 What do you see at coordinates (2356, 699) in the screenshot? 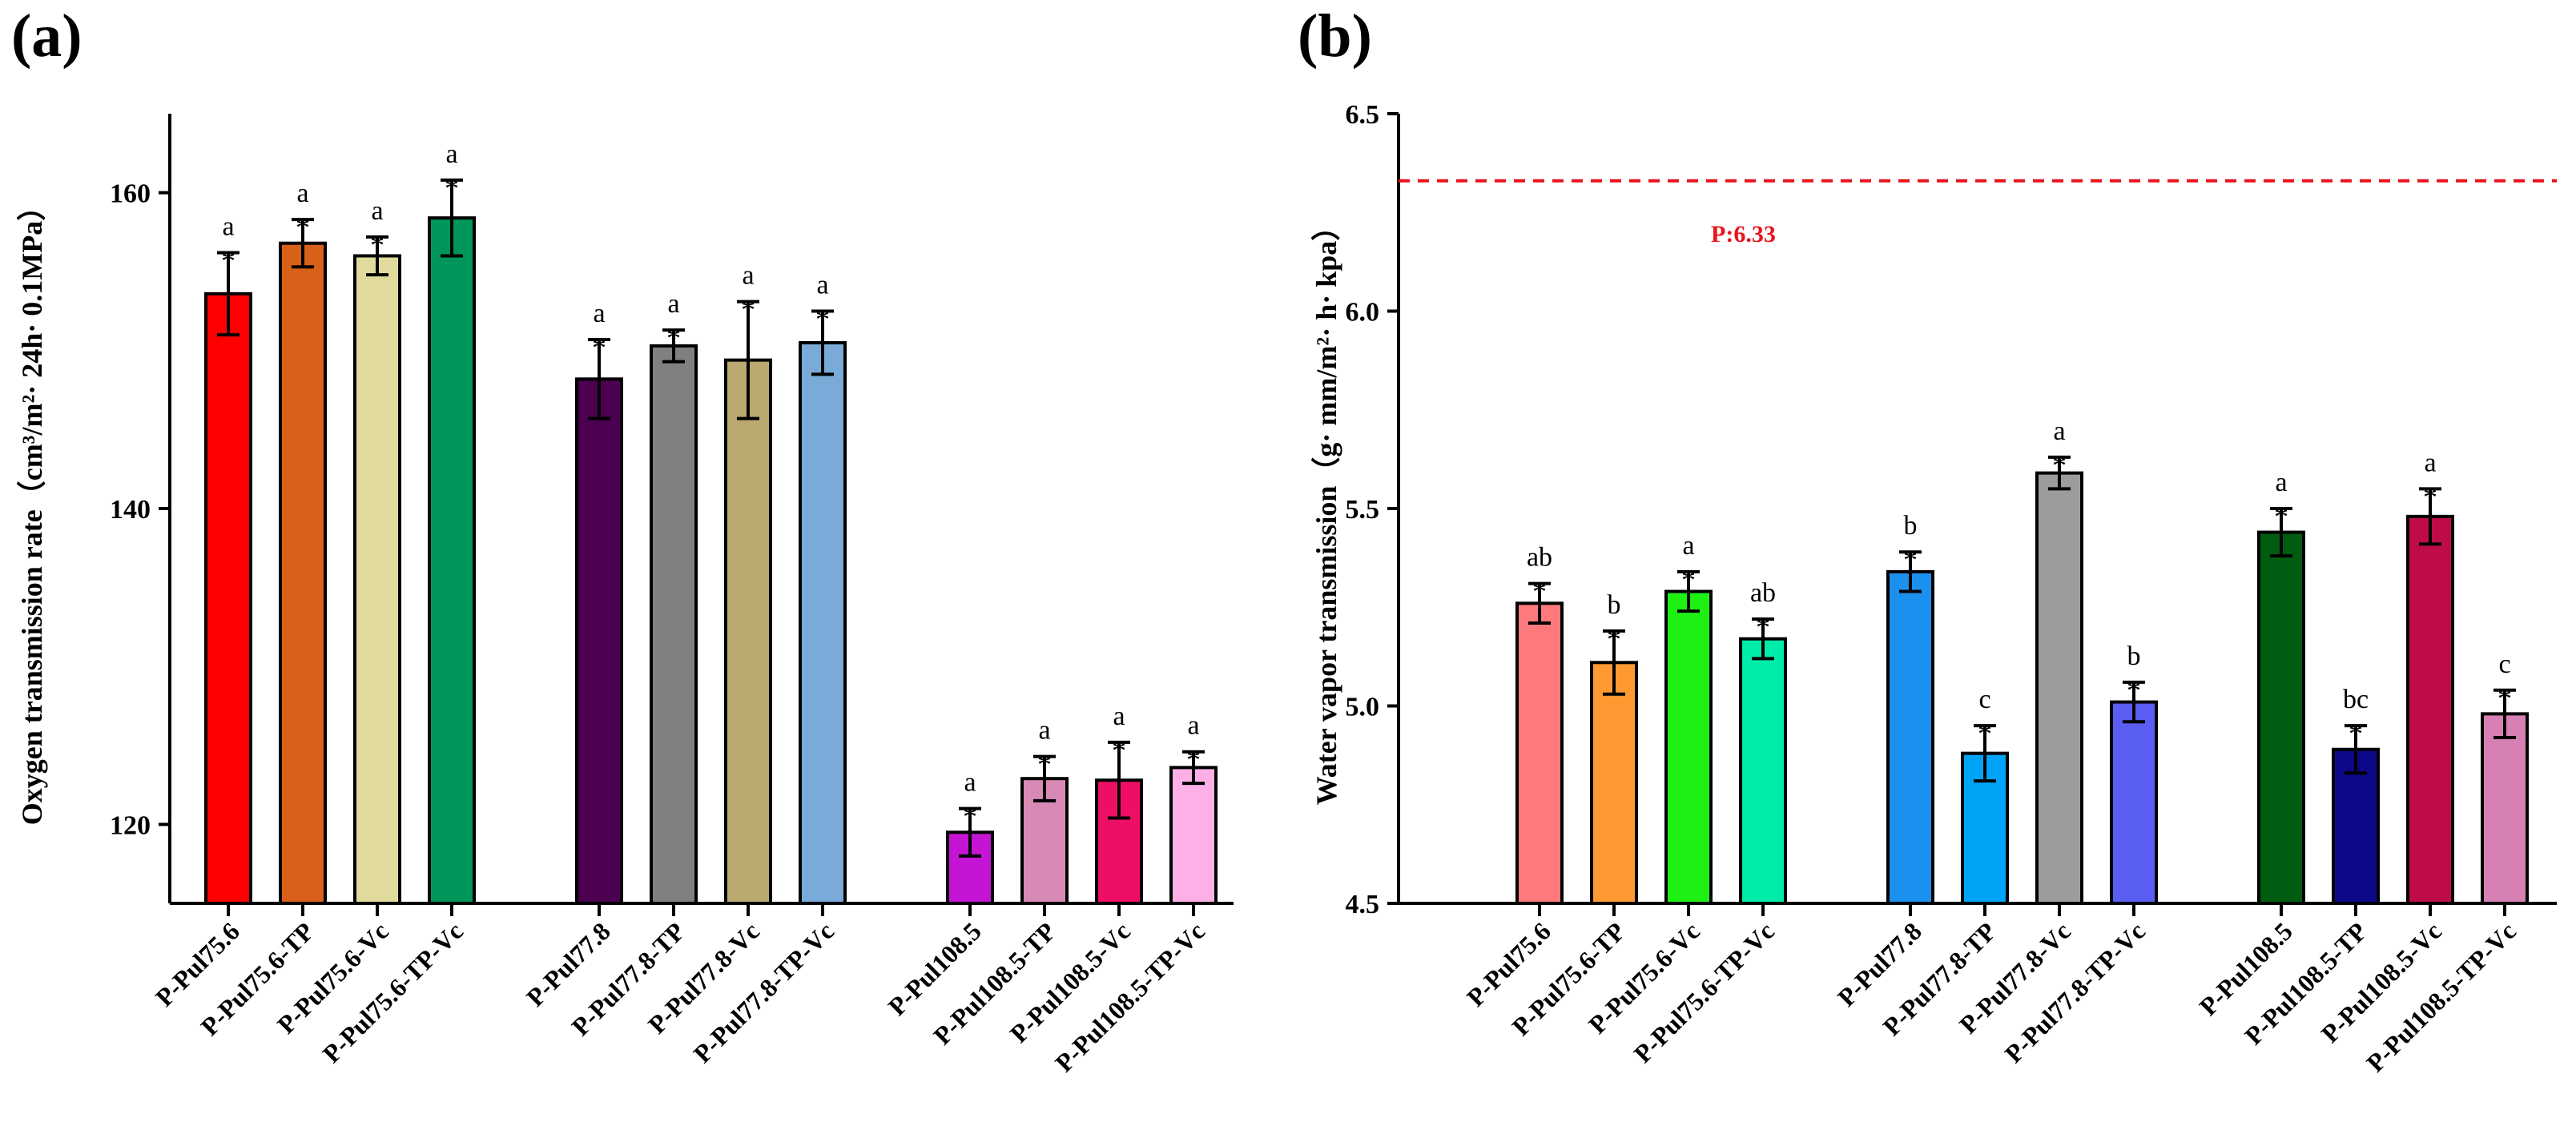
I see `significance-letter: bc` at bounding box center [2356, 699].